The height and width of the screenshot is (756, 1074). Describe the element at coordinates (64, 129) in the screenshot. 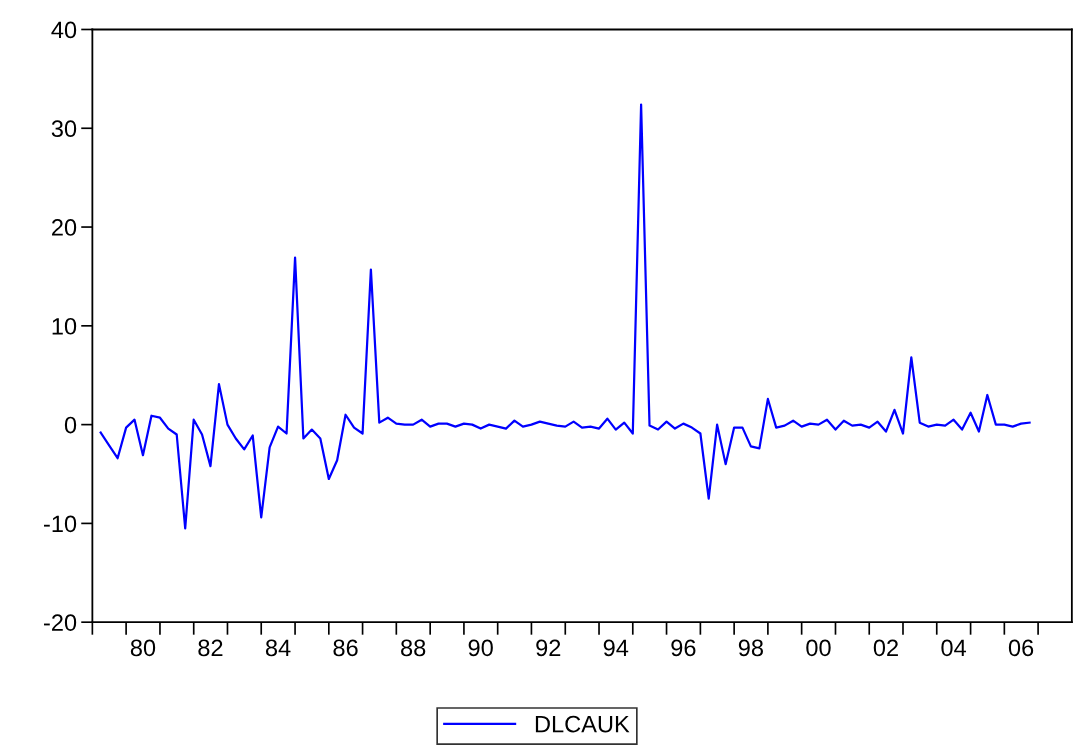

I see `y-tick-label: 30` at that location.